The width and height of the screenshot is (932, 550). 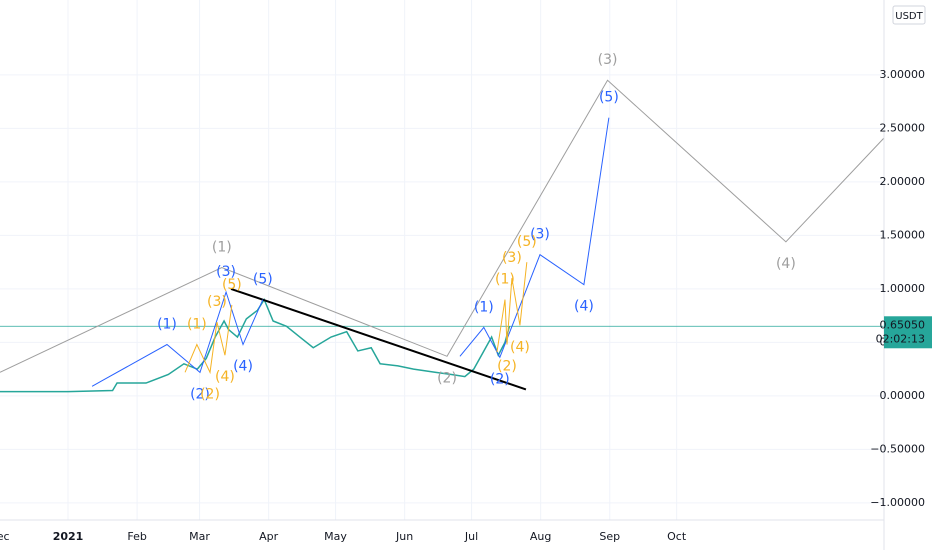 What do you see at coordinates (897, 448) in the screenshot?
I see `y-tick-label: −0.50000` at bounding box center [897, 448].